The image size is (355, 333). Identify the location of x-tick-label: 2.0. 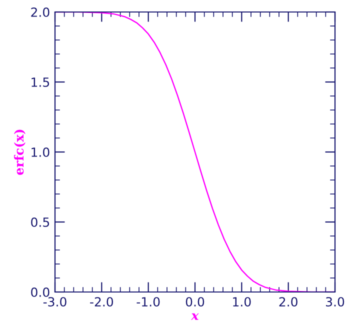
(288, 302).